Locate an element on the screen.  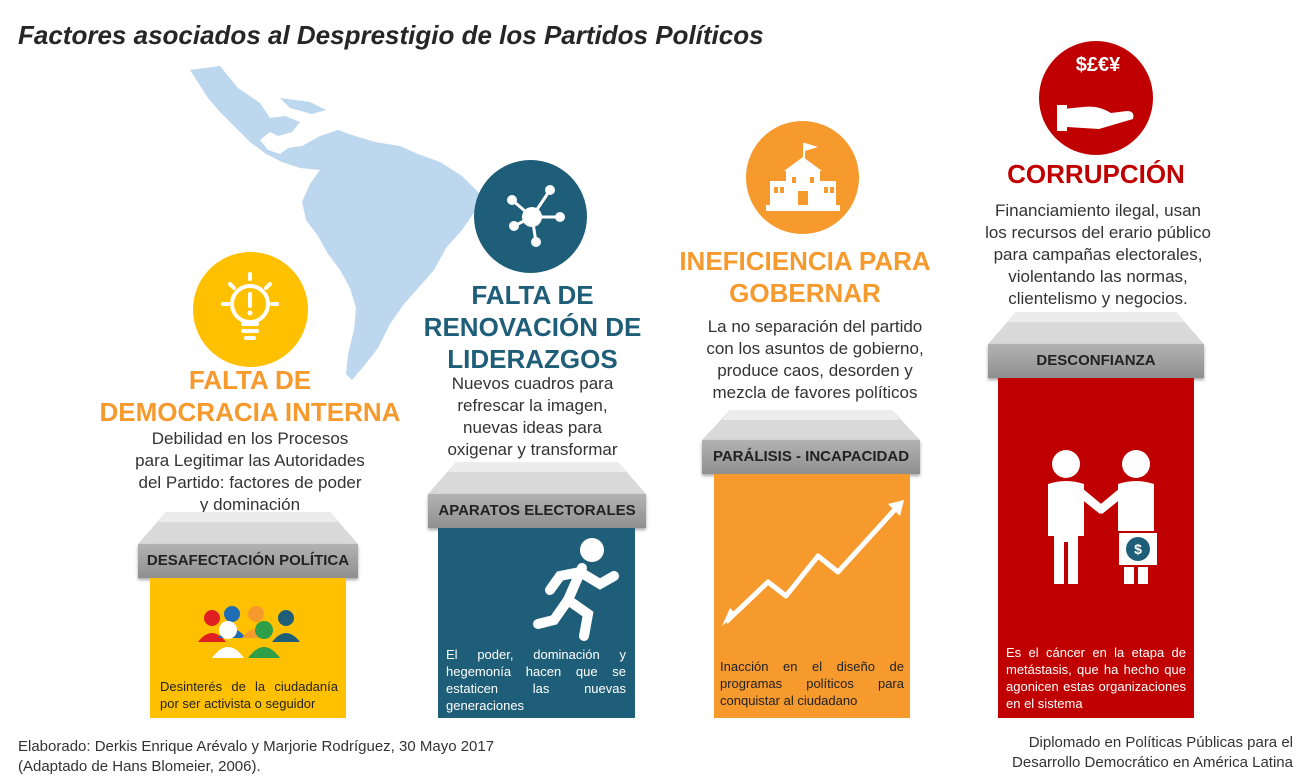
government-building-icon is located at coordinates (803, 177).